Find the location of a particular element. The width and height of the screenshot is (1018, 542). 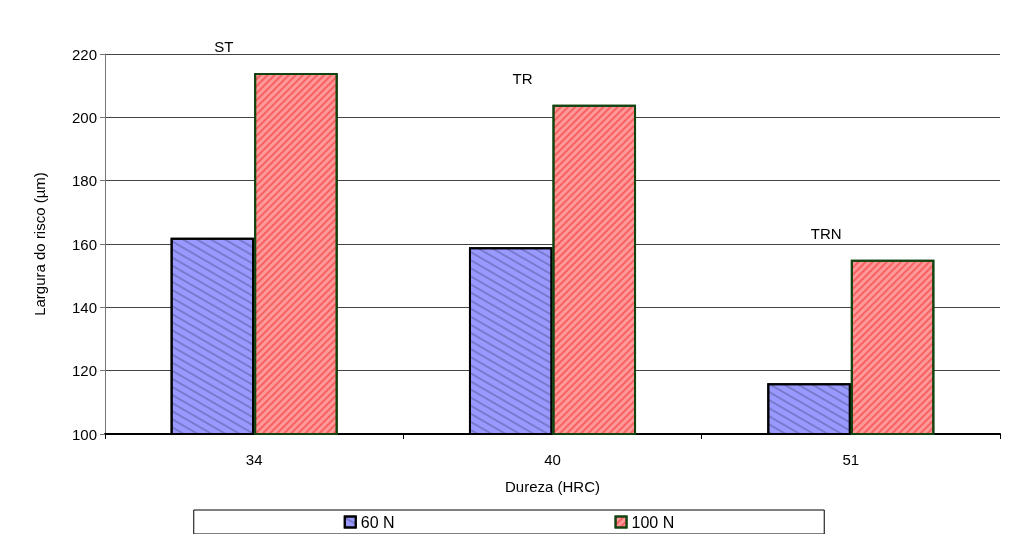

annotation: TRN is located at coordinates (826, 233).